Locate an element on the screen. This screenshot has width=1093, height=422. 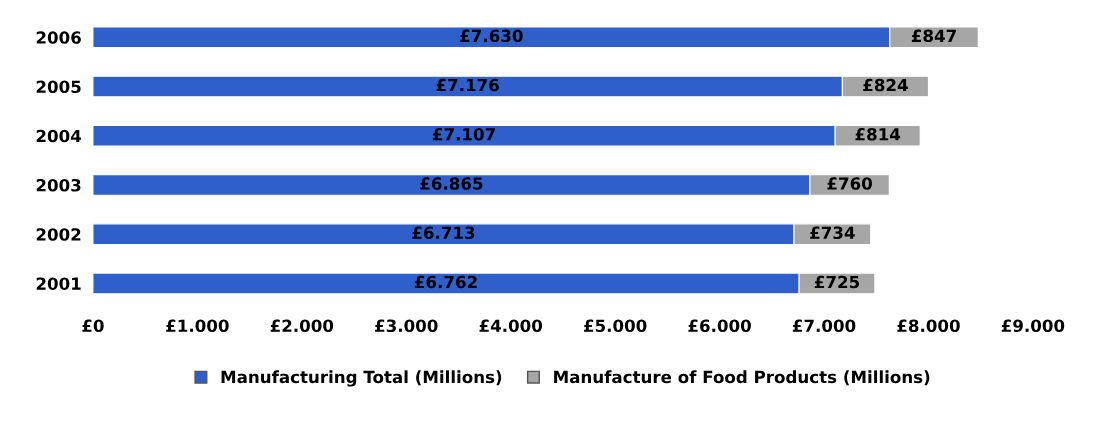
data-label: £7.176 is located at coordinates (467, 85).